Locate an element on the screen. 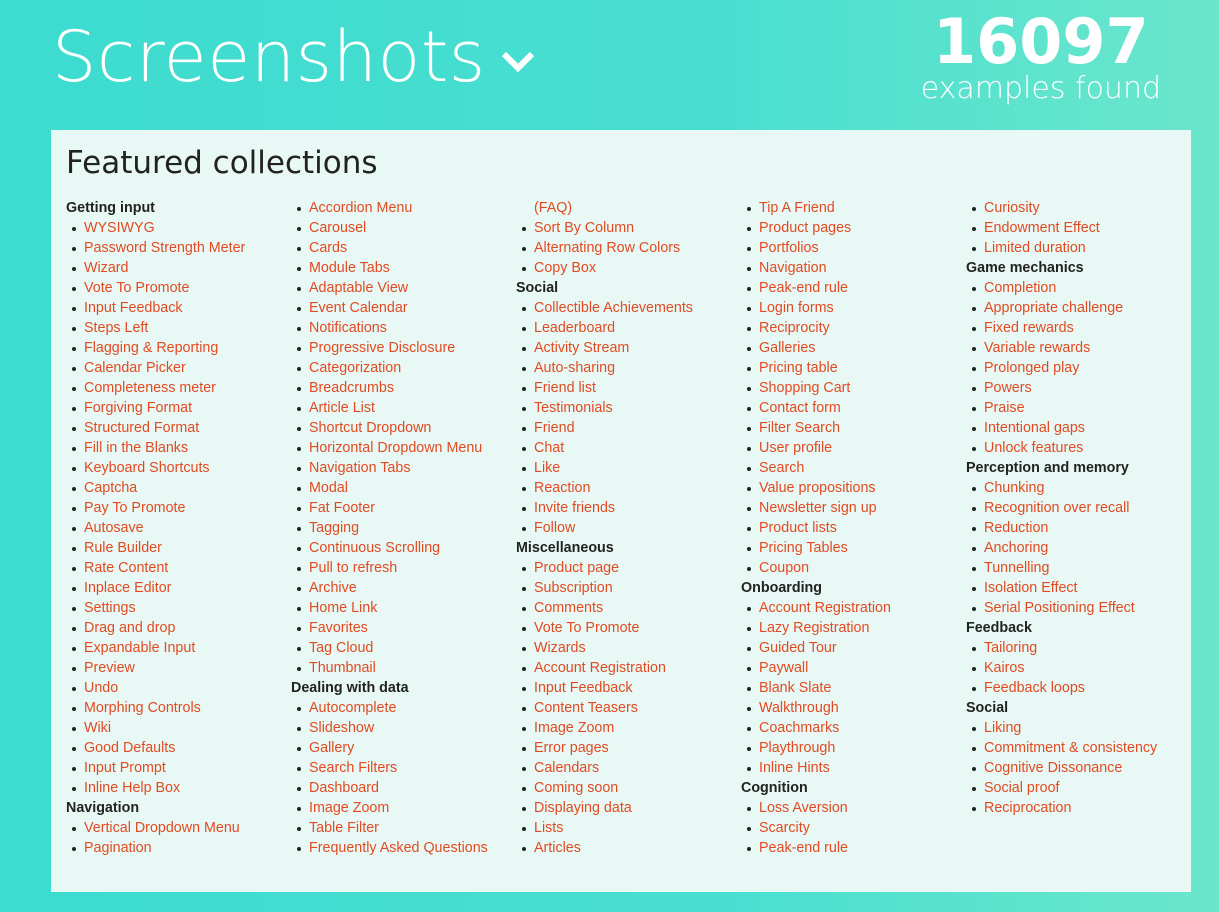 Image resolution: width=1219 pixels, height=912 pixels. collection-link: Product pages is located at coordinates (853, 228).